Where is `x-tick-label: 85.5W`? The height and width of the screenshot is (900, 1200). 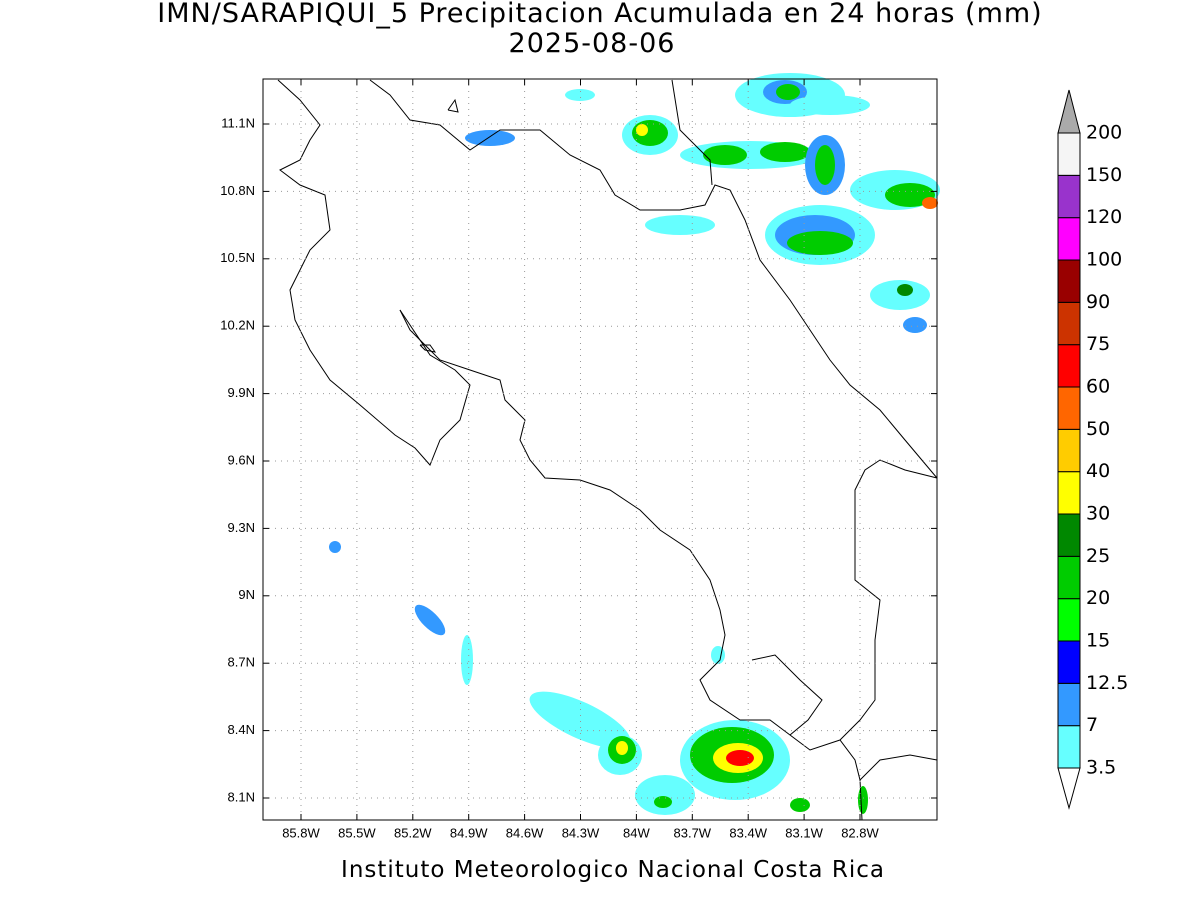 x-tick-label: 85.5W is located at coordinates (357, 832).